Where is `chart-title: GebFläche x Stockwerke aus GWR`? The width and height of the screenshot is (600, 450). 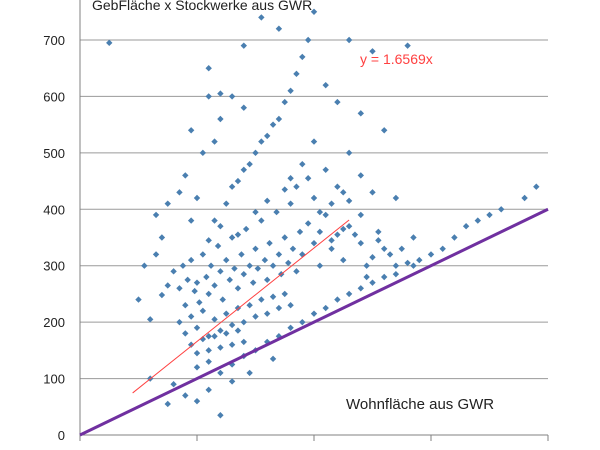 chart-title: GebFläche x Stockwerke aus GWR is located at coordinates (202, 6).